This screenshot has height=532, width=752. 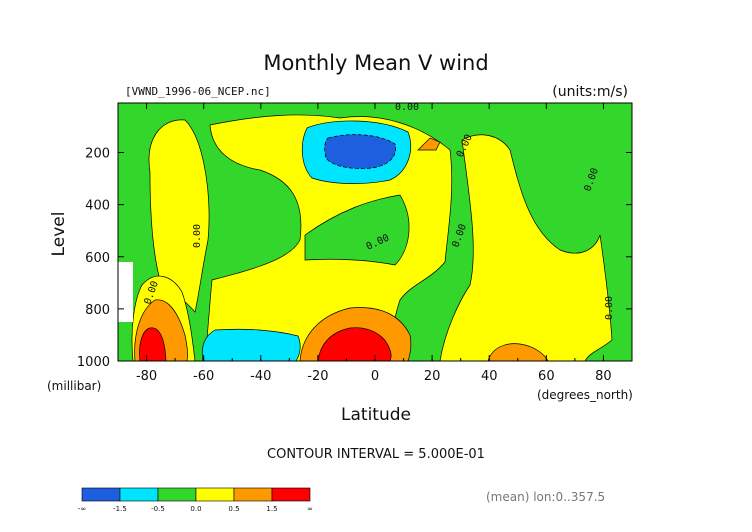 I want to click on file-label: [VWND_1996-06_NCEP.nc], so click(x=198, y=91).